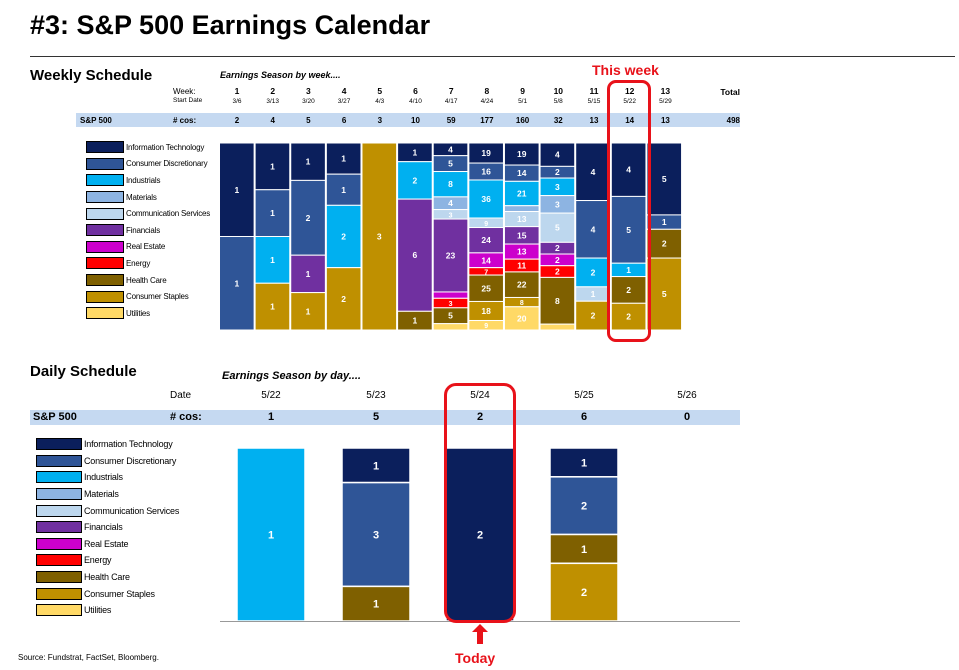 This screenshot has width=959, height=670. What do you see at coordinates (271, 395) in the screenshot?
I see `day-header-cell: 5/22` at bounding box center [271, 395].